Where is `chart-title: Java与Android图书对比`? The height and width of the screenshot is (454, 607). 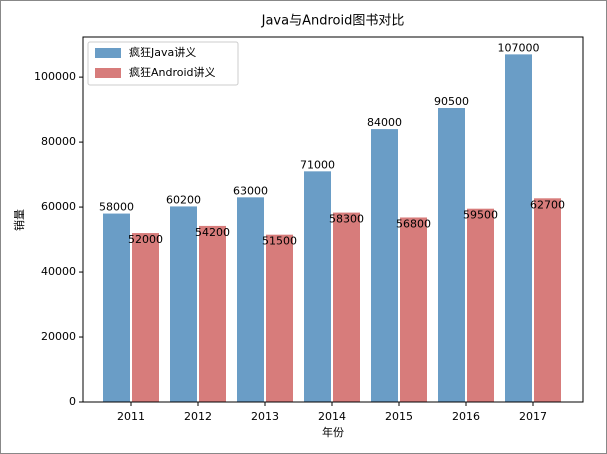
chart-title: Java与Android图书对比 is located at coordinates (333, 21).